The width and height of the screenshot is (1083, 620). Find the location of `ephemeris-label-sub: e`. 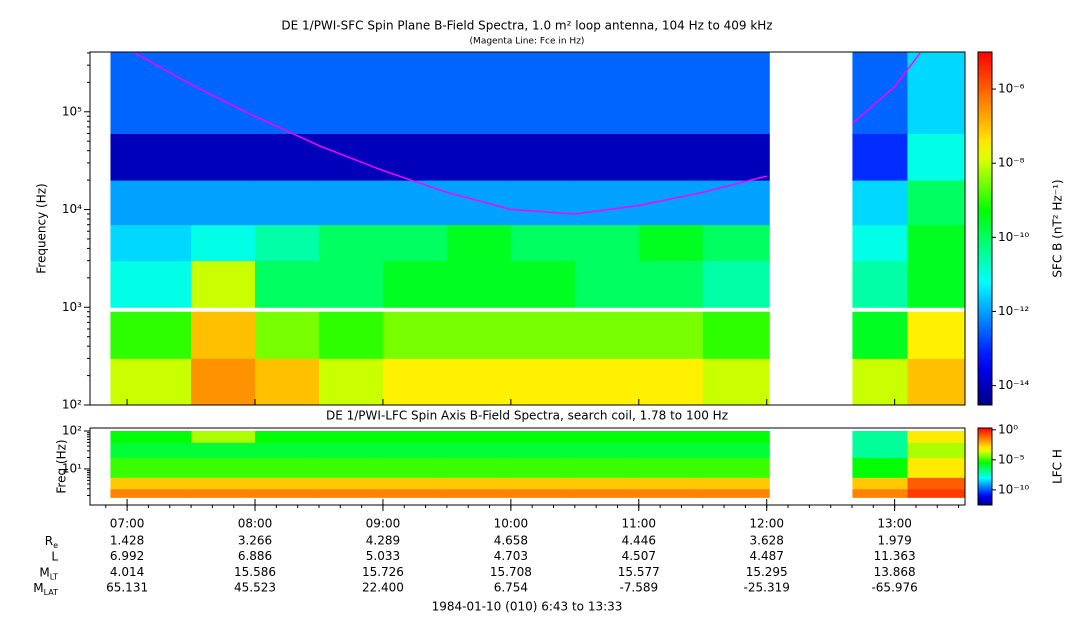

ephemeris-label-sub: e is located at coordinates (55, 545).